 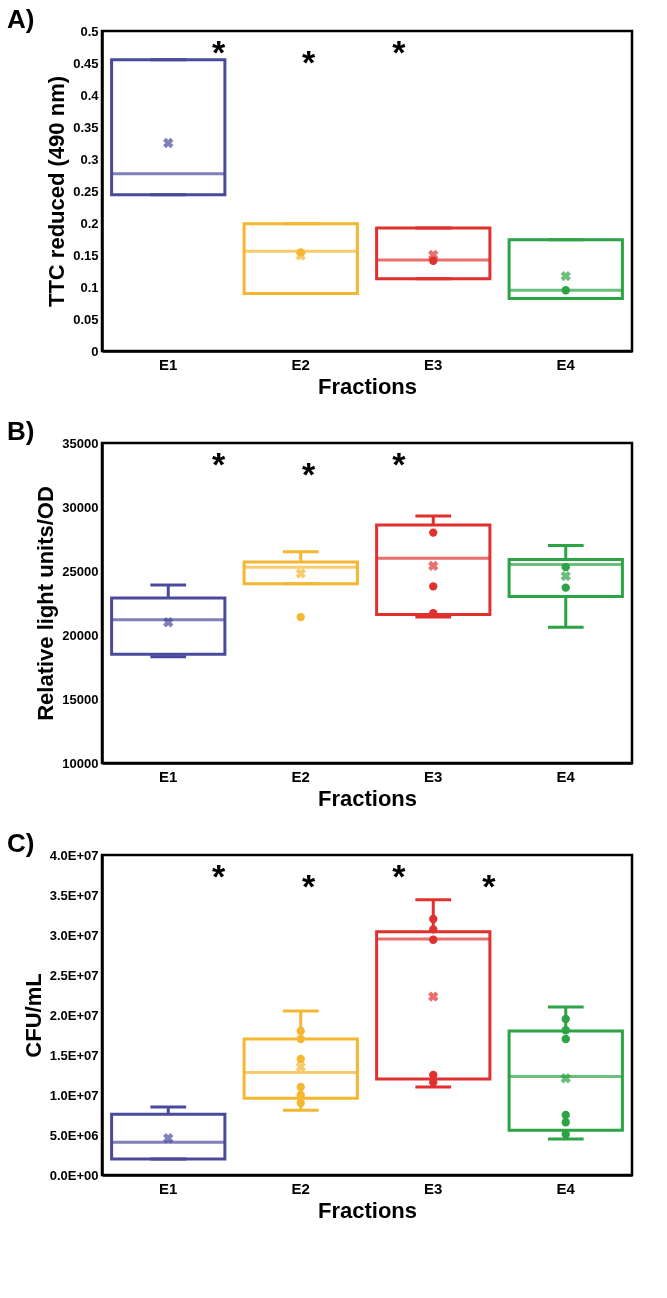 I want to click on y-tick-label: 0.15, so click(x=86, y=255).